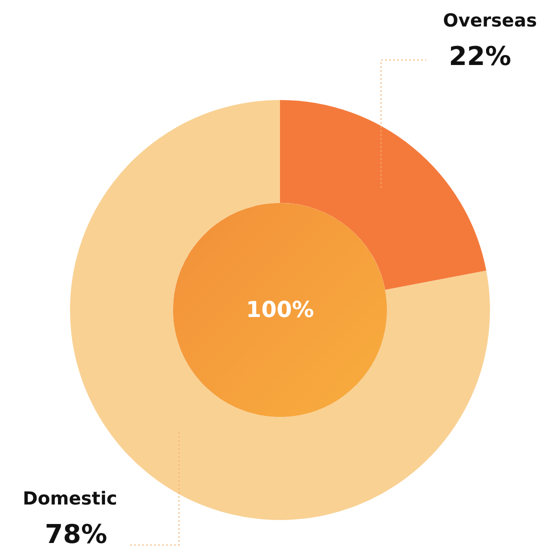 This screenshot has height=550, width=540. Describe the element at coordinates (70, 499) in the screenshot. I see `slice-label: Domestic` at that location.